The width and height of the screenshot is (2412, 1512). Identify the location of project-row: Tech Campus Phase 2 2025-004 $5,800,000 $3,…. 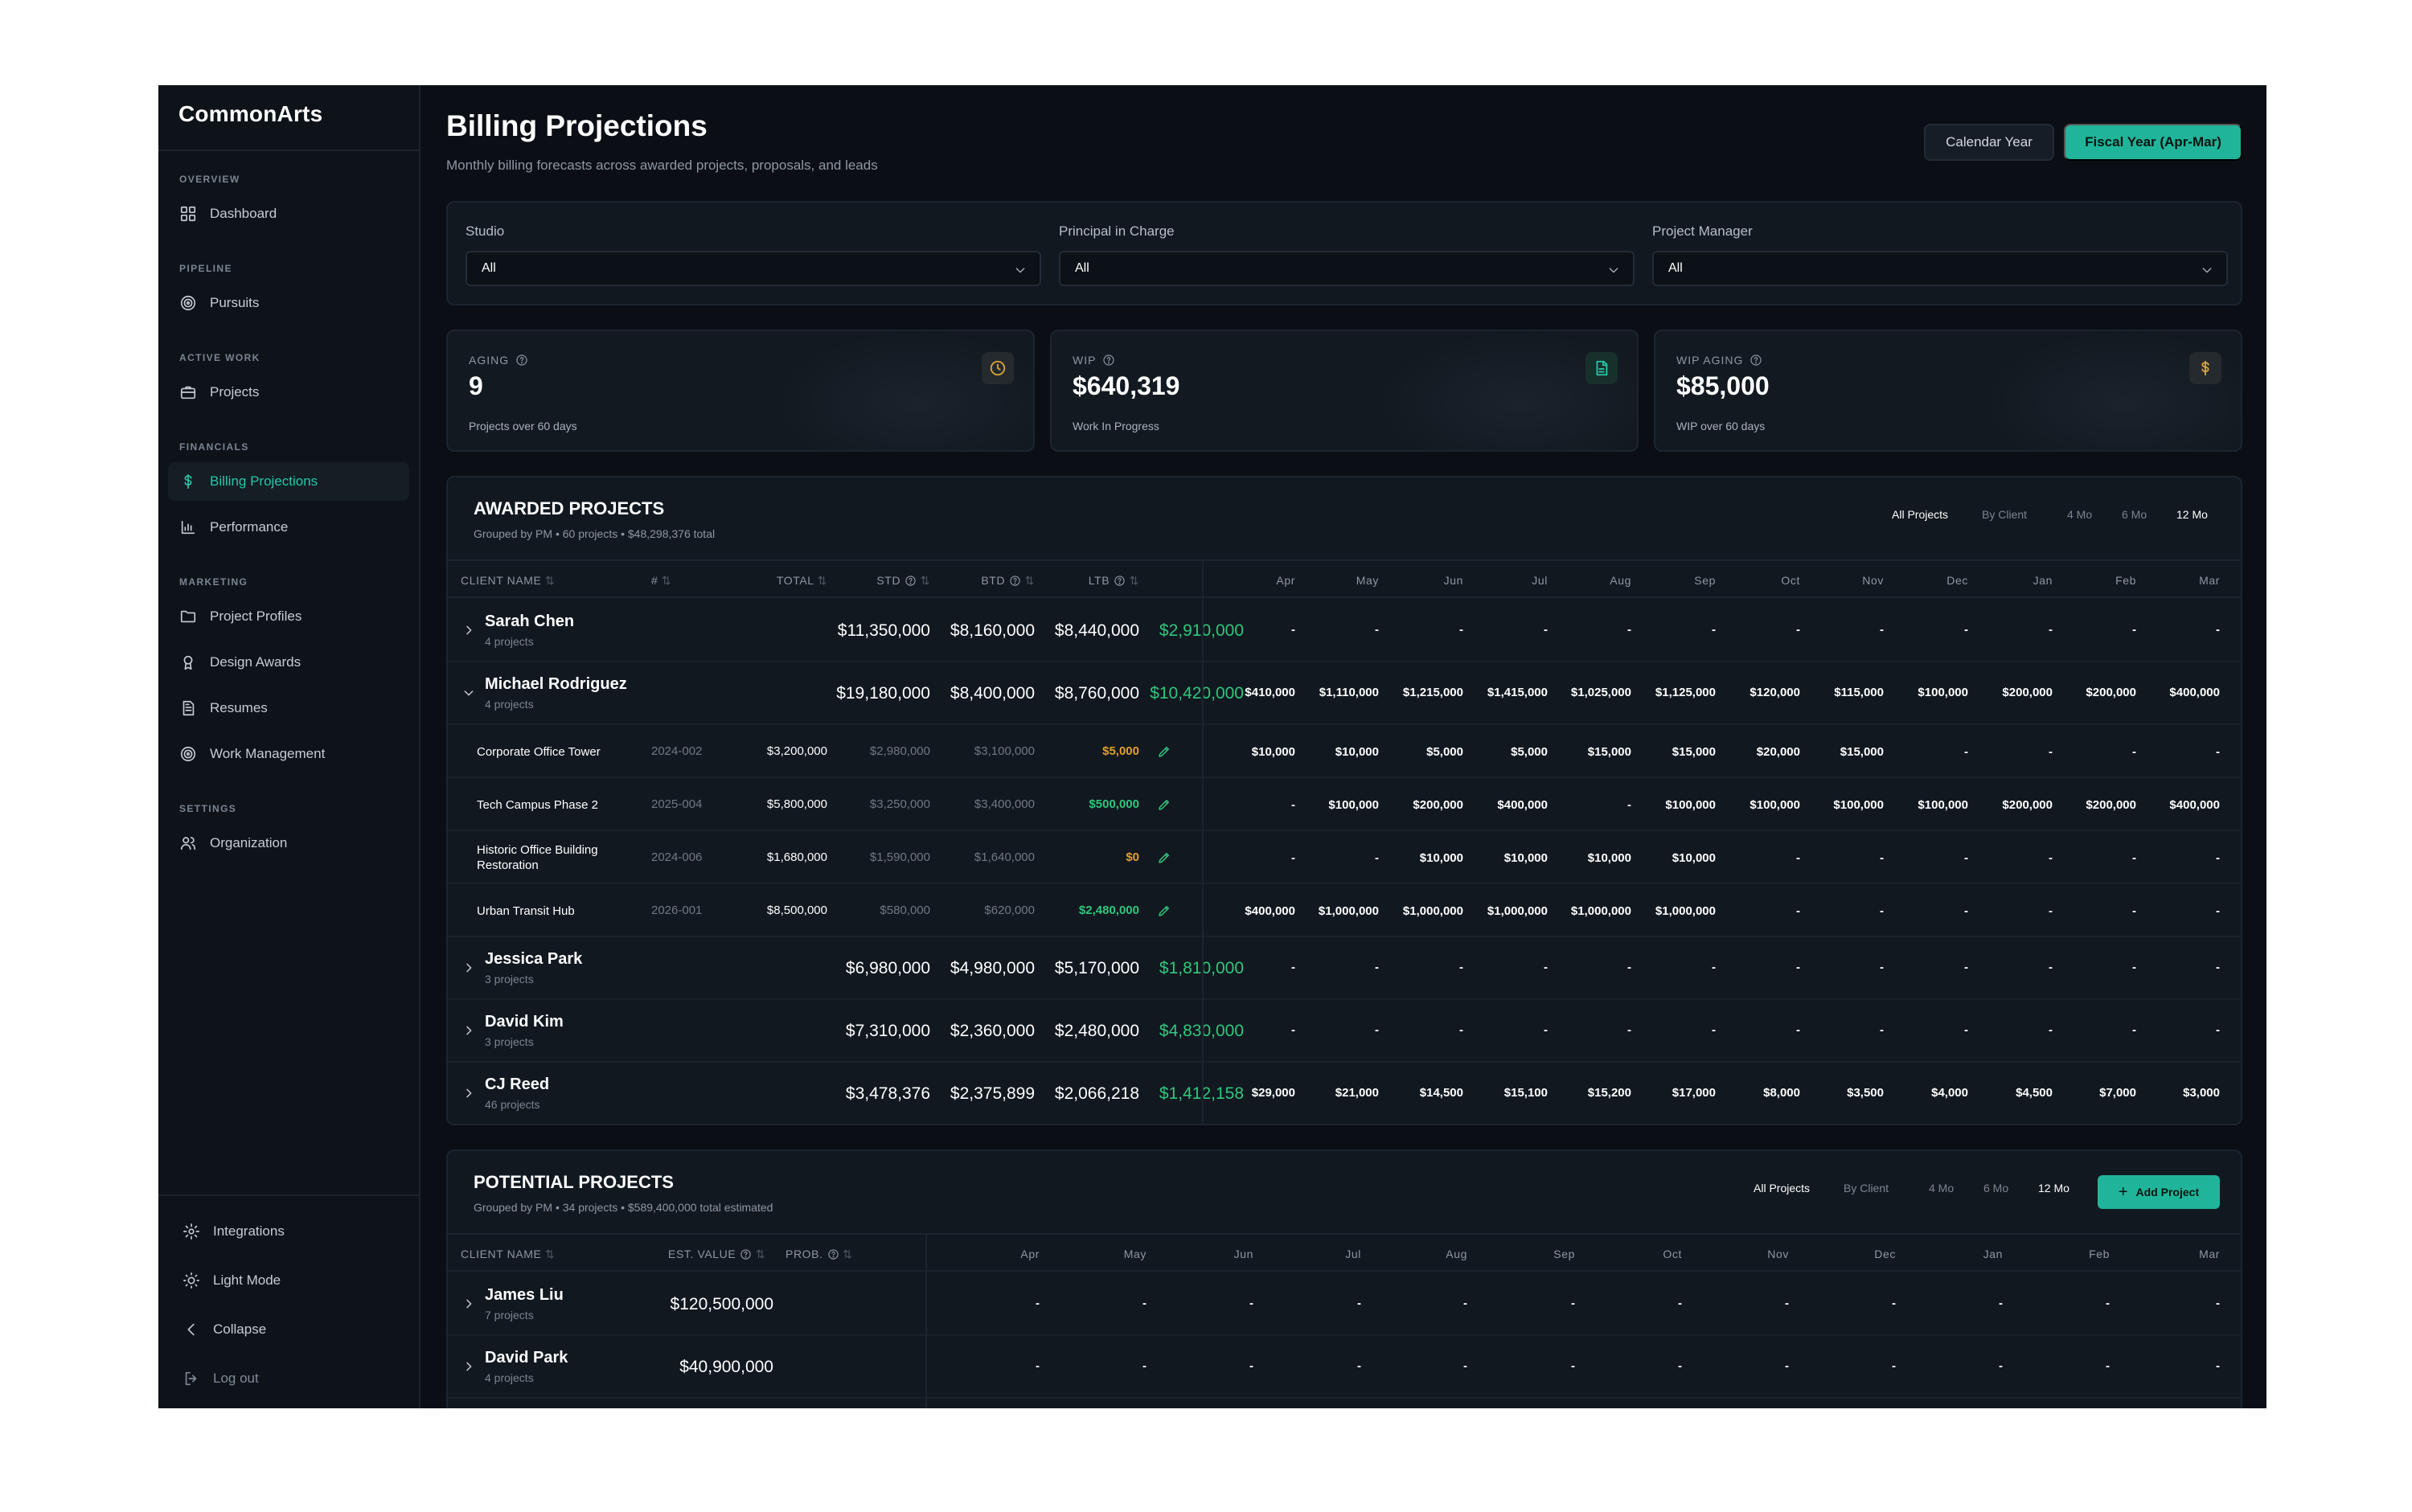
(1344, 804).